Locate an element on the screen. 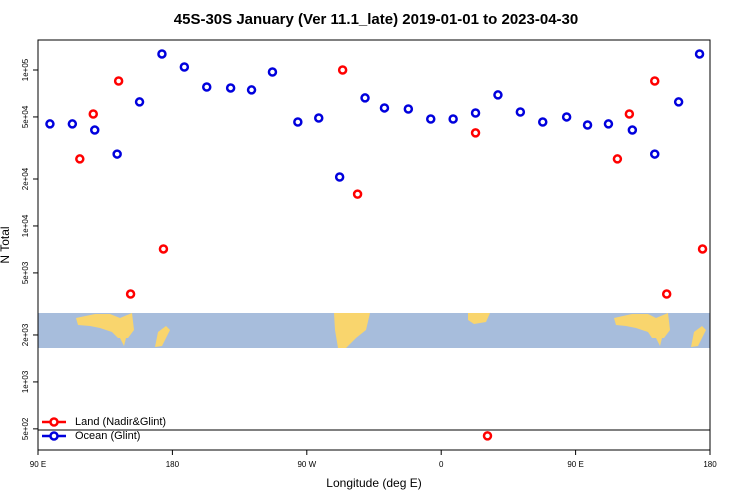  y-tick-label: 5e+03 is located at coordinates (25, 272).